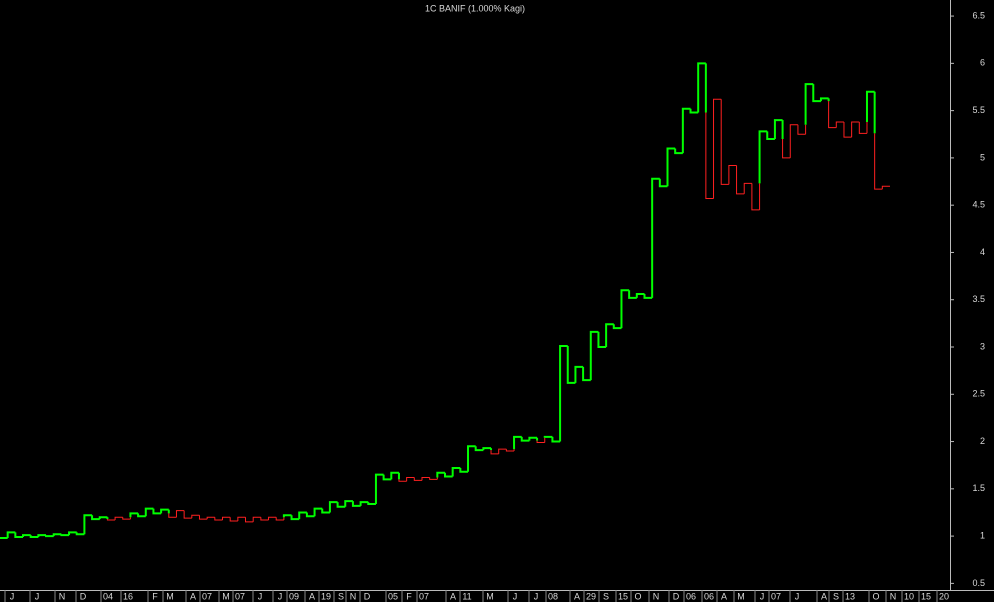 The height and width of the screenshot is (602, 994). Describe the element at coordinates (591, 596) in the screenshot. I see `x-tick-label: 29` at that location.